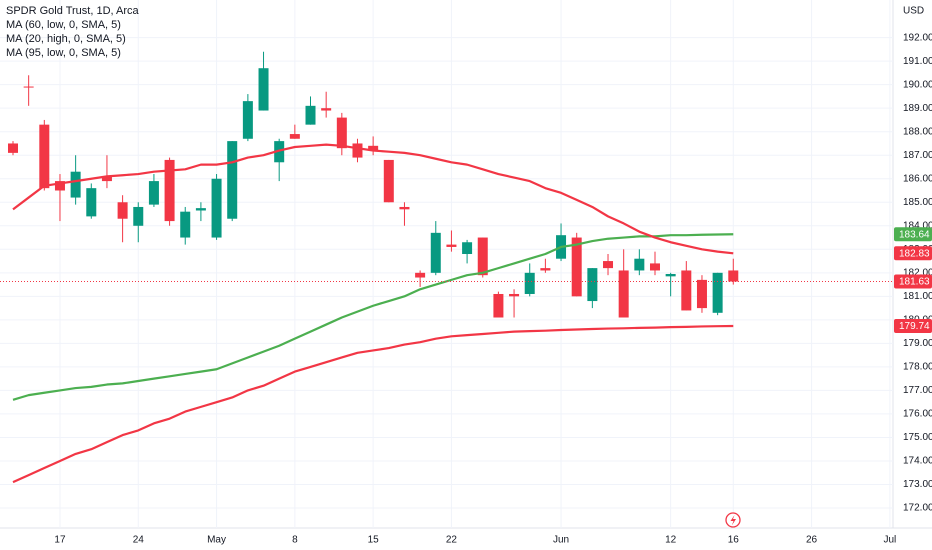 The image size is (932, 550). Describe the element at coordinates (917, 296) in the screenshot. I see `y-tick-label: 181.00` at that location.